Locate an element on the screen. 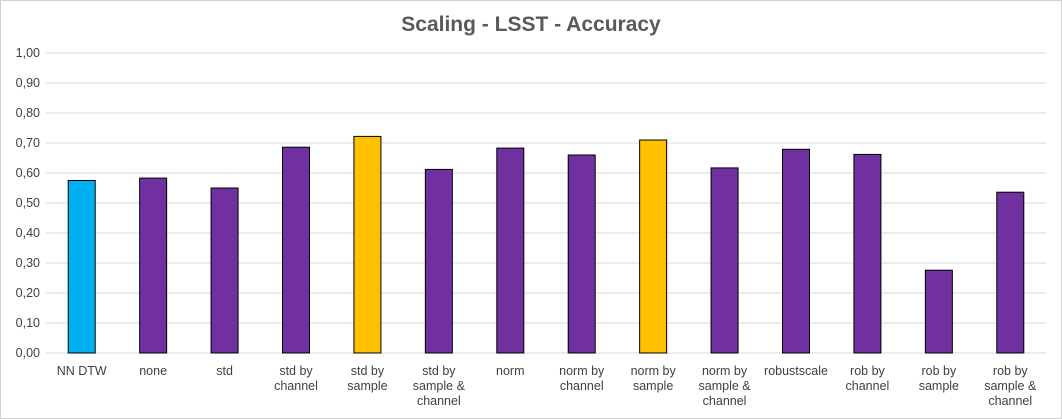 This screenshot has height=419, width=1062. y-tick-label: 0,60 is located at coordinates (28, 173).